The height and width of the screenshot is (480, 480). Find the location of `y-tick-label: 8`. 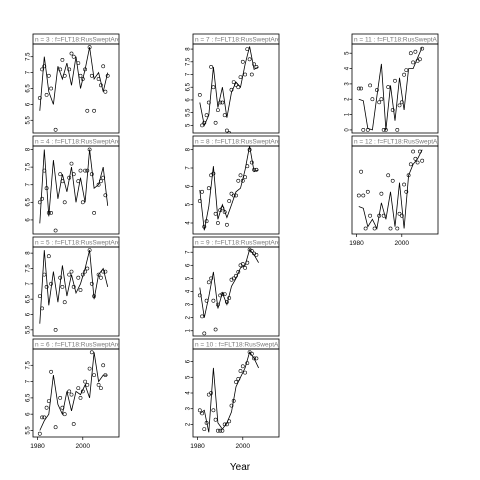

y-tick-label: 8 is located at coordinates (29, 149).